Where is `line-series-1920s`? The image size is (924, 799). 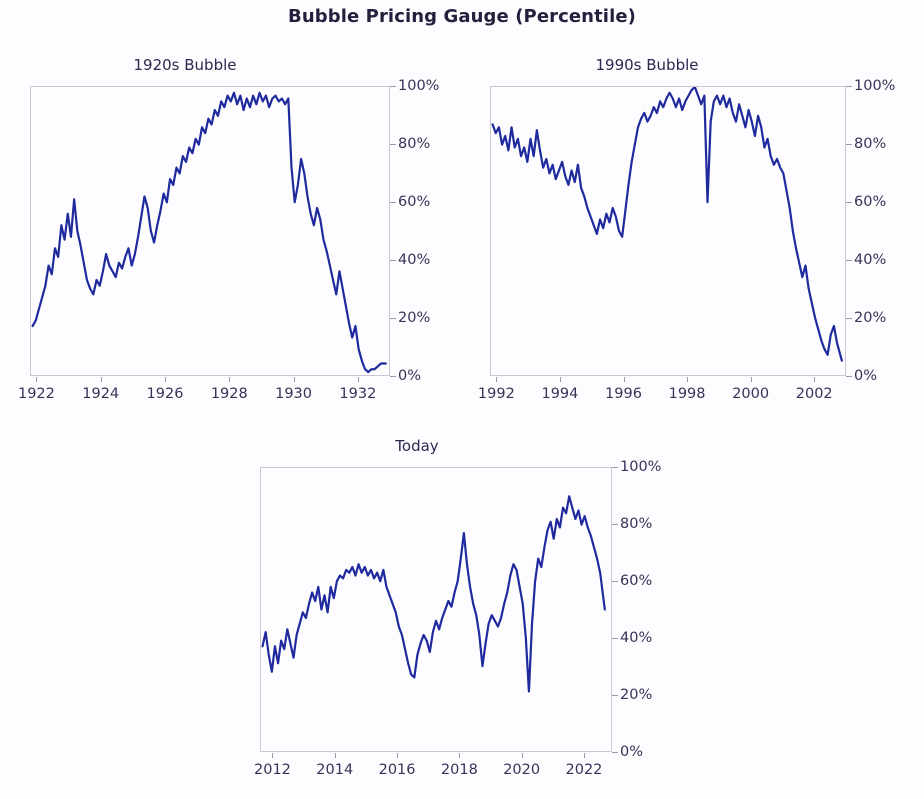 line-series-1920s is located at coordinates (209, 232).